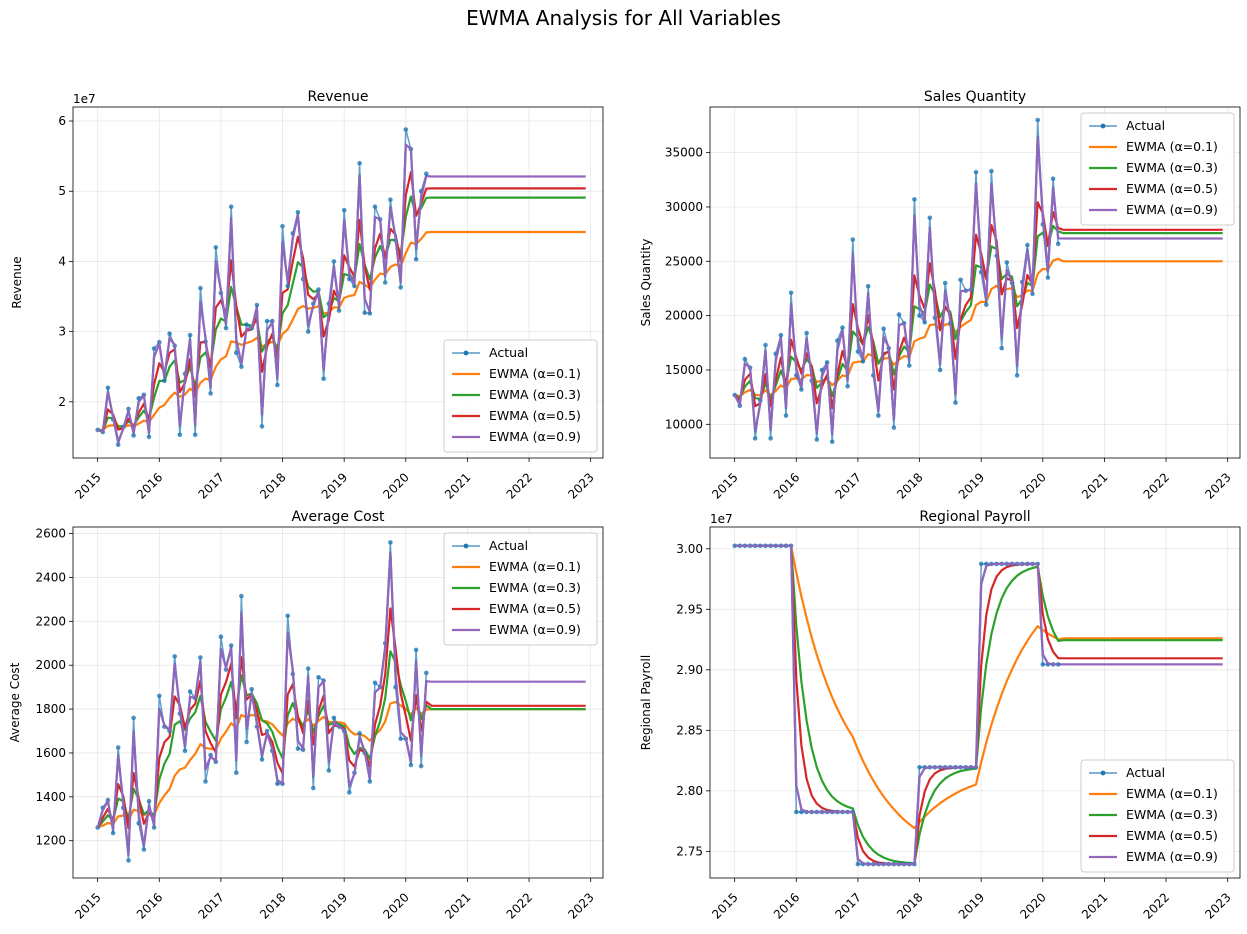  What do you see at coordinates (684, 370) in the screenshot?
I see `y-tick-label: 15000` at bounding box center [684, 370].